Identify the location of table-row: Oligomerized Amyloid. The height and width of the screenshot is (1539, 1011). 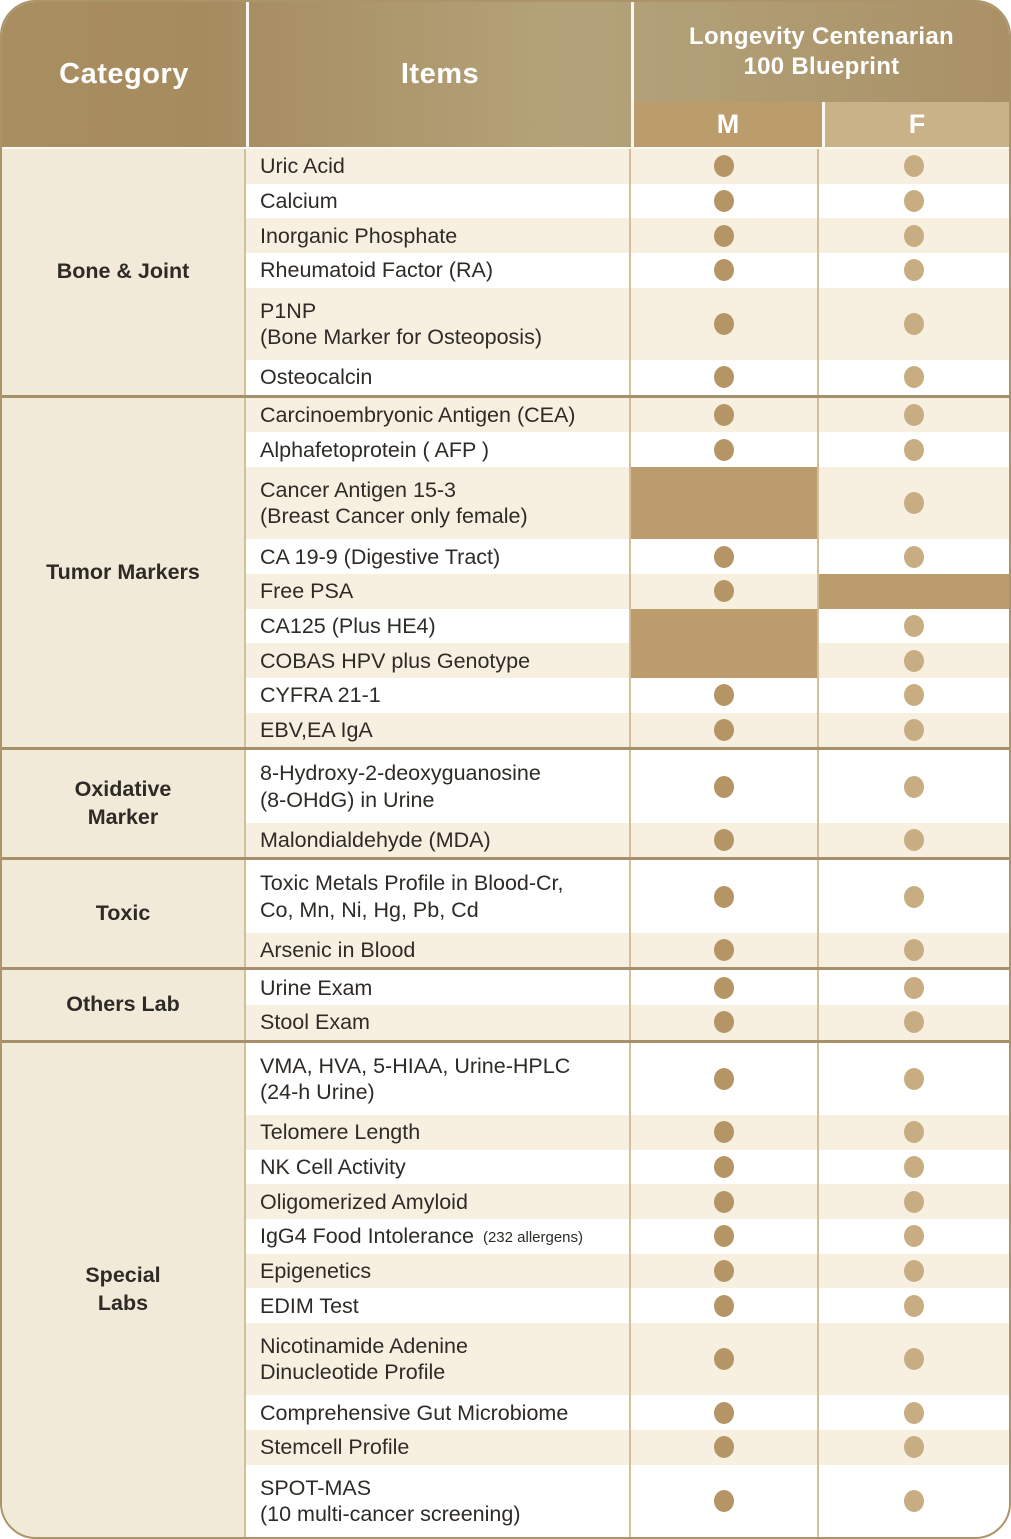
(627, 1201).